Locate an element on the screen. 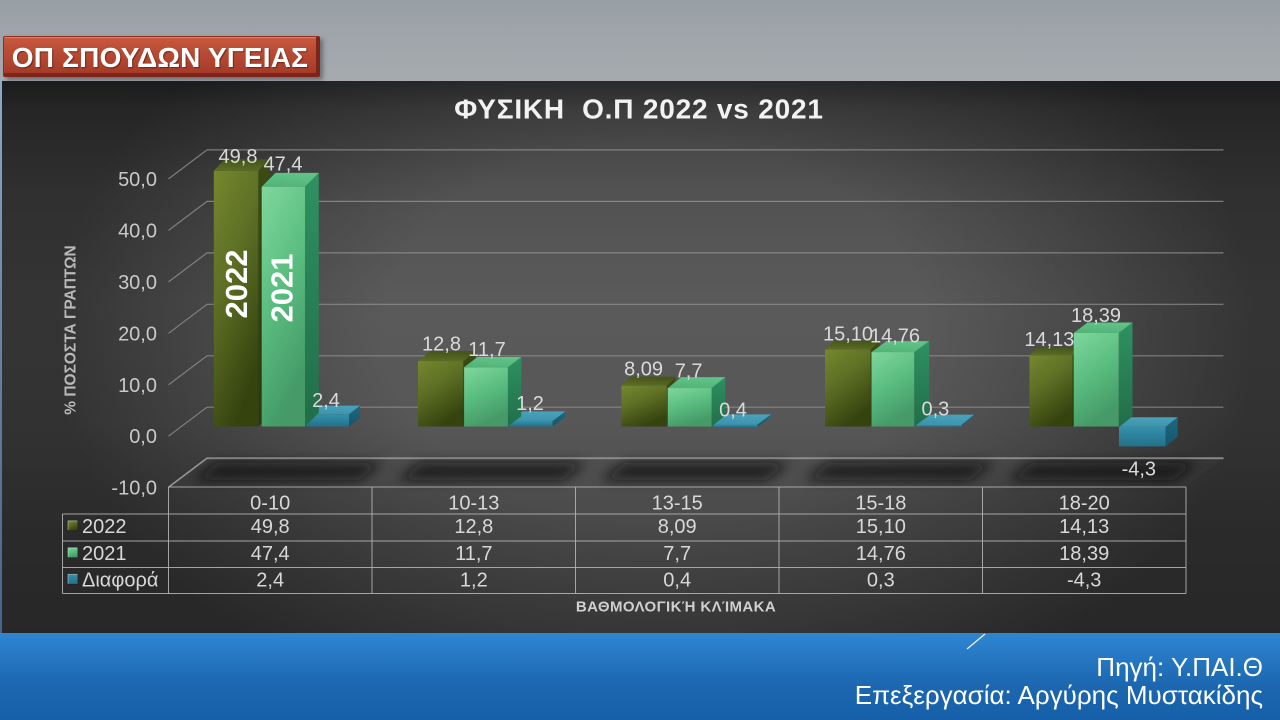  svg-text: 18-20 is located at coordinates (1084, 504).